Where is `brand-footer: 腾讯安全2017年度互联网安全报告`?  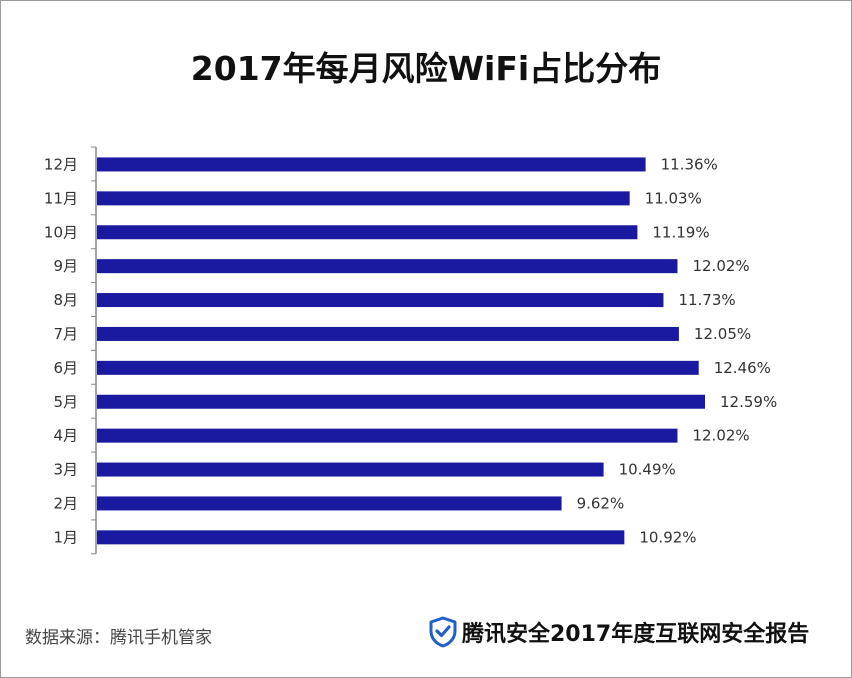 brand-footer: 腾讯安全2017年度互联网安全报告 is located at coordinates (618, 632).